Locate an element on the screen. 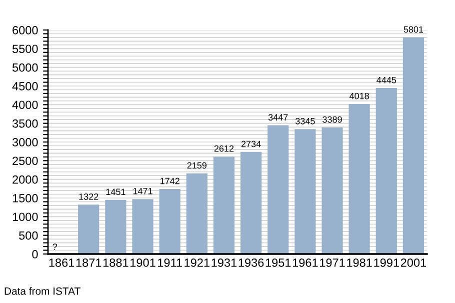 This screenshot has width=455, height=303. x-tick-label: 1981 is located at coordinates (359, 262).